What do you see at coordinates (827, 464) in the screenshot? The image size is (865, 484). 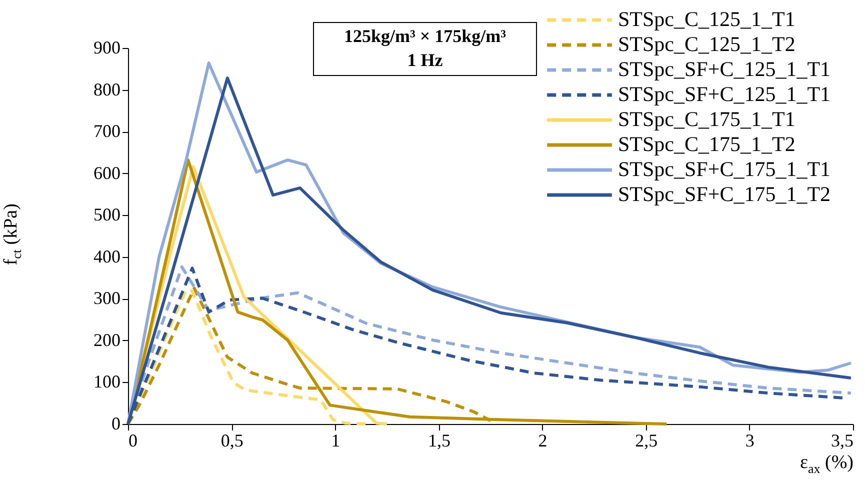 I see `x-axis-title: ε$_{ax}$ (%)` at bounding box center [827, 464].